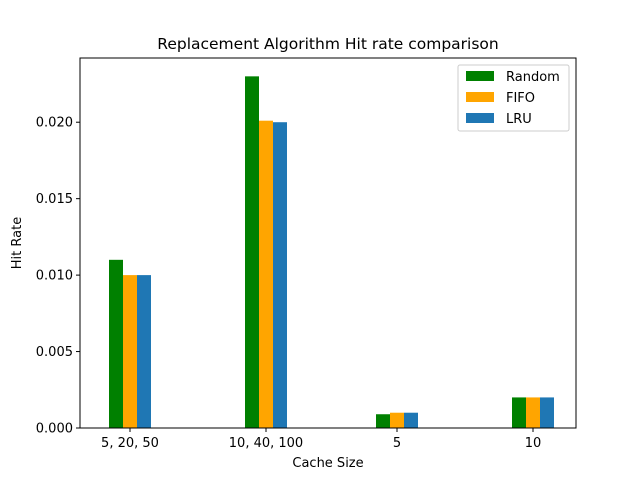 This screenshot has width=640, height=480. I want to click on legend-label-random: Random, so click(533, 77).